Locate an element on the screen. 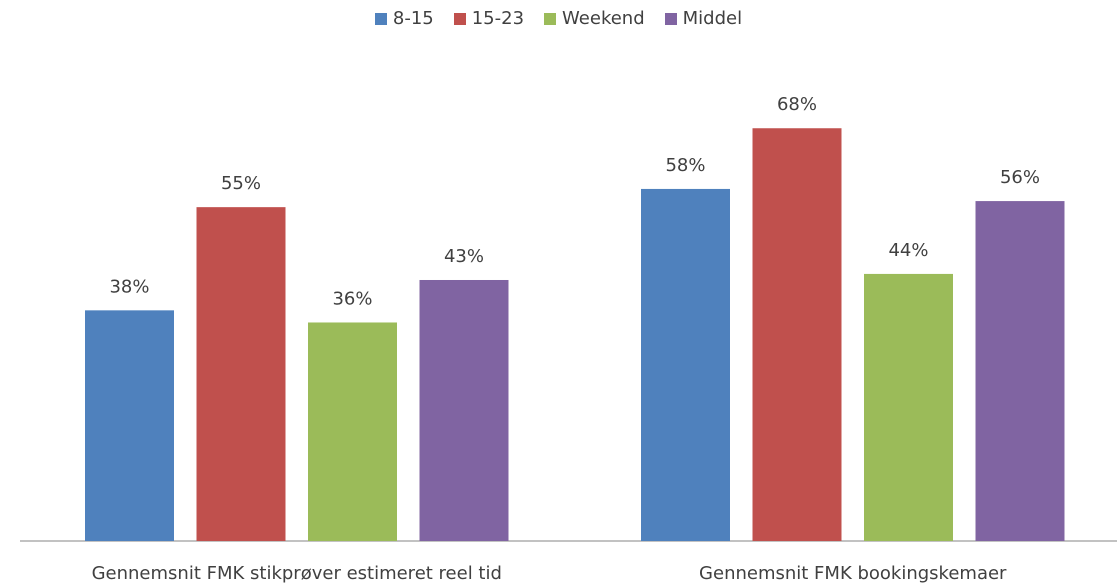  legend-label-middel: Middel is located at coordinates (712, 18).